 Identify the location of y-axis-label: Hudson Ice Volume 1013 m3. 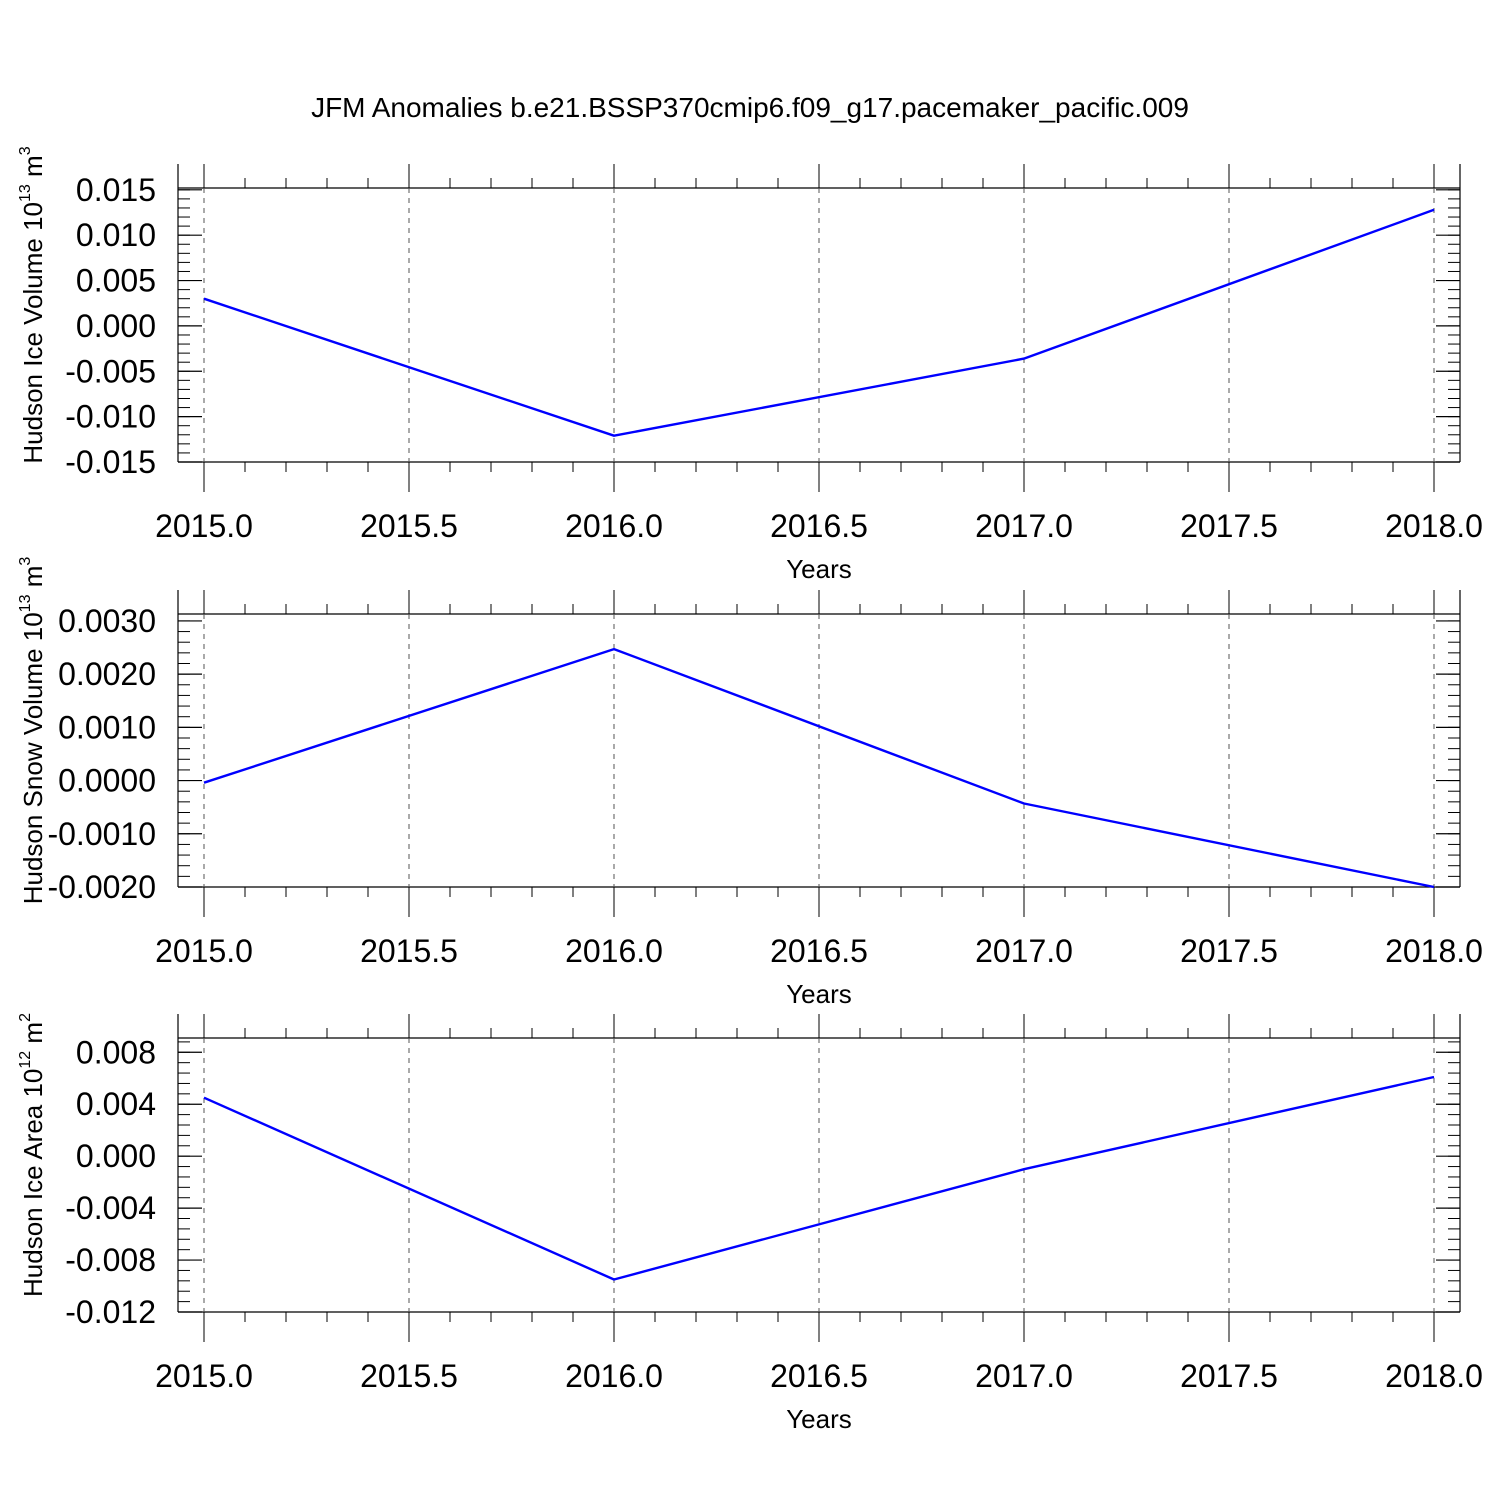
(32, 304).